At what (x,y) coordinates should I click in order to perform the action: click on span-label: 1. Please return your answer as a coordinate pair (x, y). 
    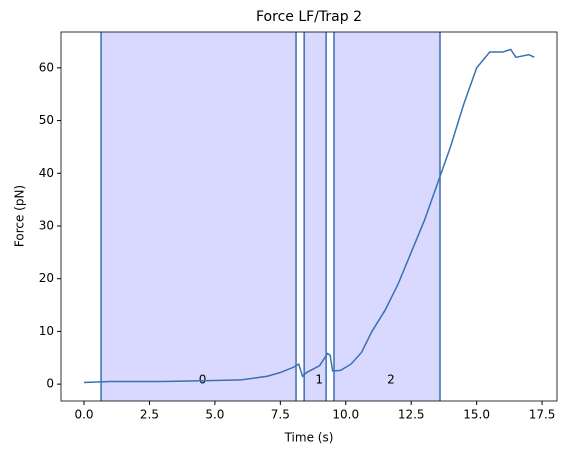
    Looking at the image, I should click on (319, 380).